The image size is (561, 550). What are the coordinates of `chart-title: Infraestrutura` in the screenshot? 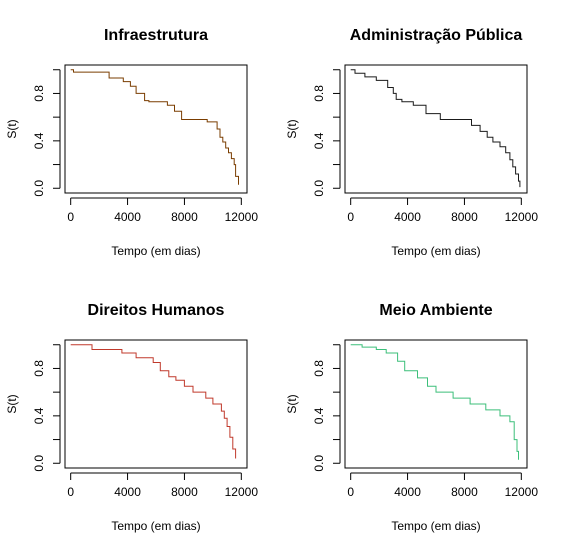 It's located at (156, 35).